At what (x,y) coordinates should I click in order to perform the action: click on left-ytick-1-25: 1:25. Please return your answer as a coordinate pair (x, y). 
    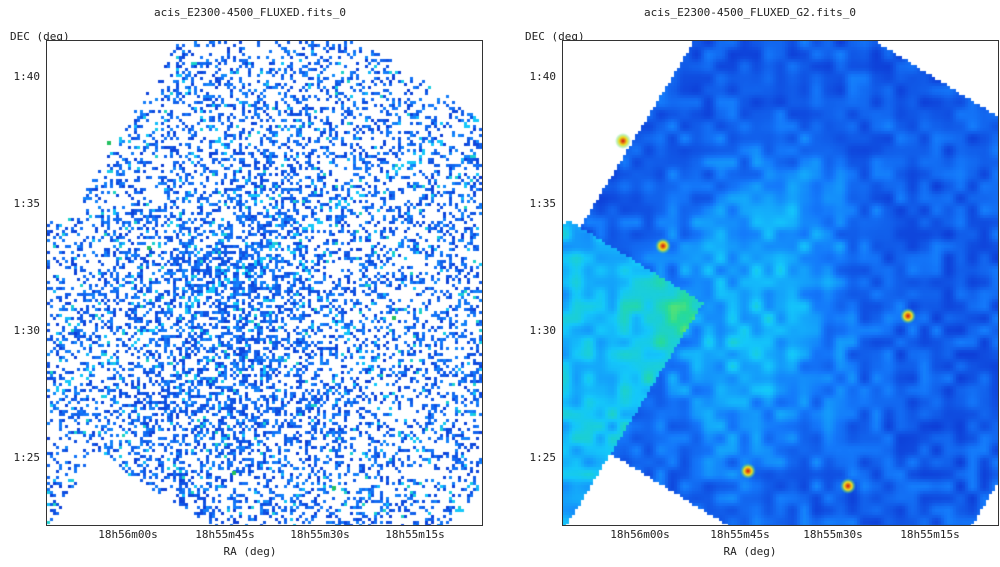
    Looking at the image, I should click on (27, 457).